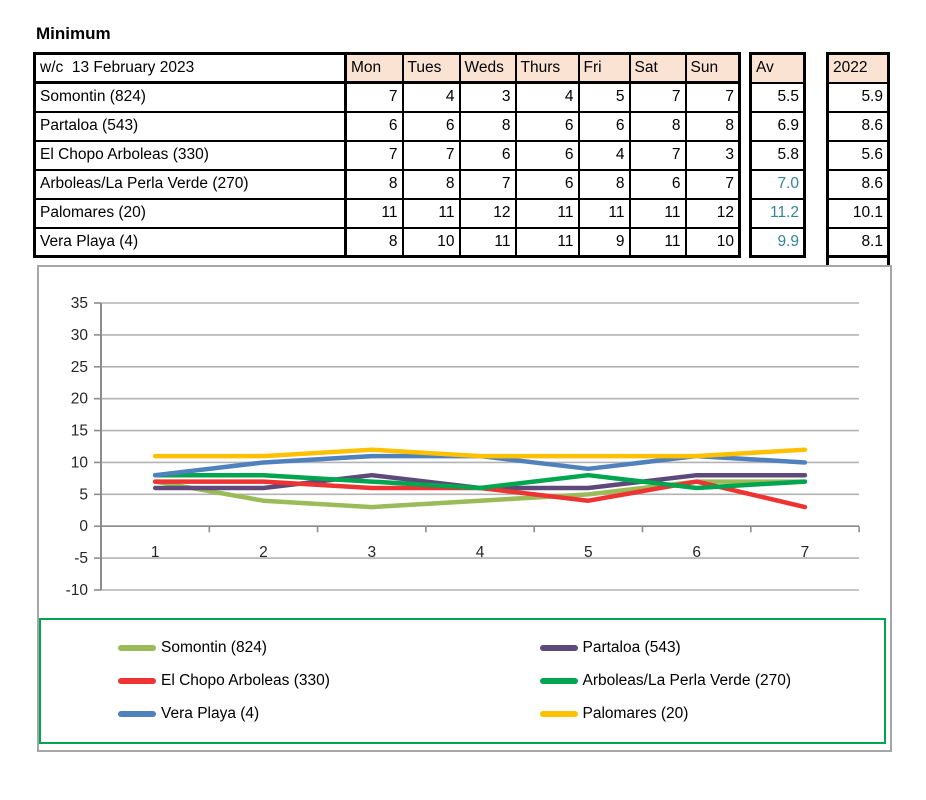 Image resolution: width=926 pixels, height=800 pixels. I want to click on y-tick-label: 20, so click(80, 399).